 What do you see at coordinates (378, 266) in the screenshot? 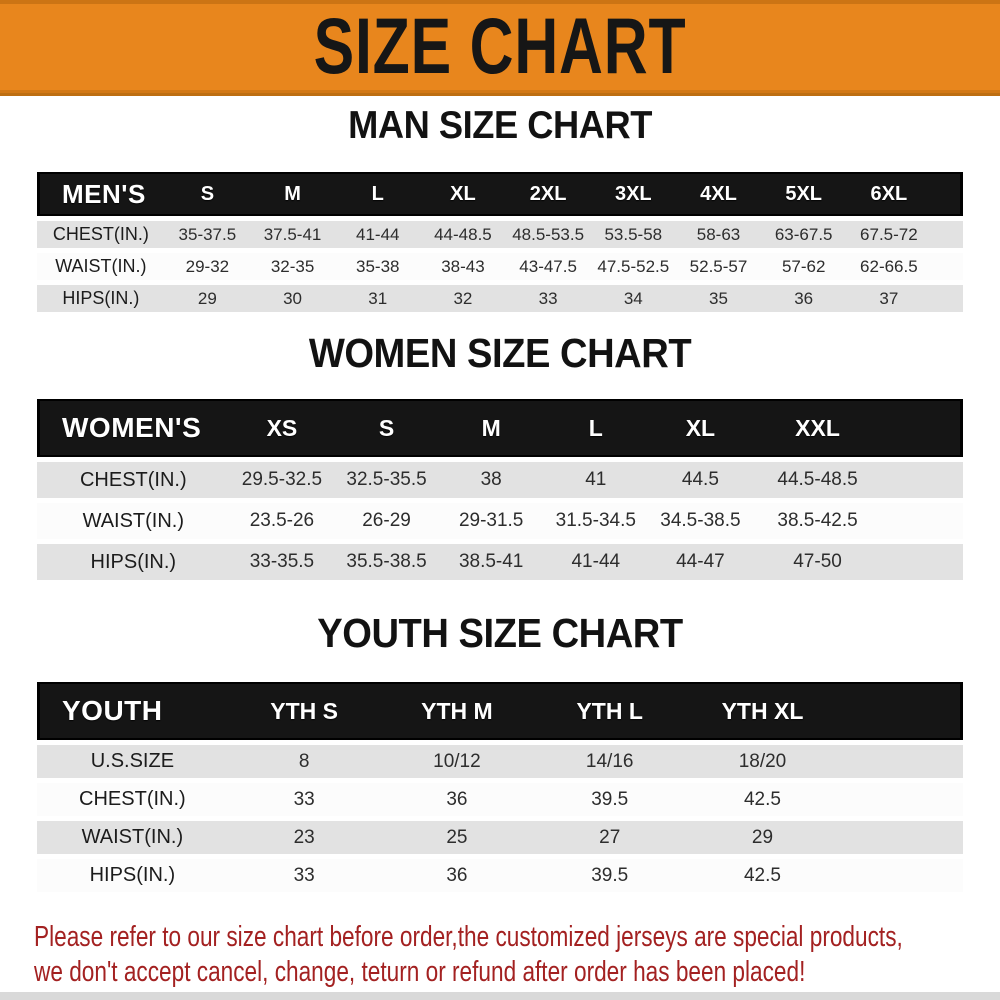
I see `size-value-cell: 35-38` at bounding box center [378, 266].